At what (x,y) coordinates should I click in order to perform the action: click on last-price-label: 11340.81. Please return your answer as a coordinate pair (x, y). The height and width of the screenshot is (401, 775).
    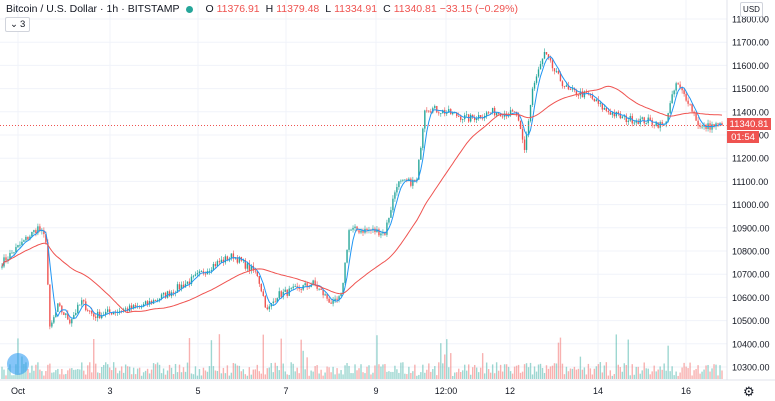
    Looking at the image, I should click on (749, 124).